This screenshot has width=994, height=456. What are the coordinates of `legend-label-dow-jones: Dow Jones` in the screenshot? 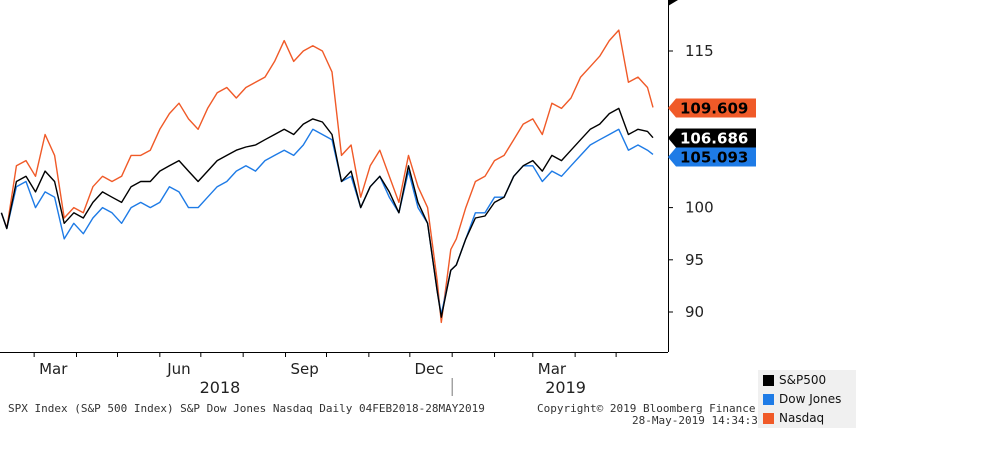 It's located at (810, 399).